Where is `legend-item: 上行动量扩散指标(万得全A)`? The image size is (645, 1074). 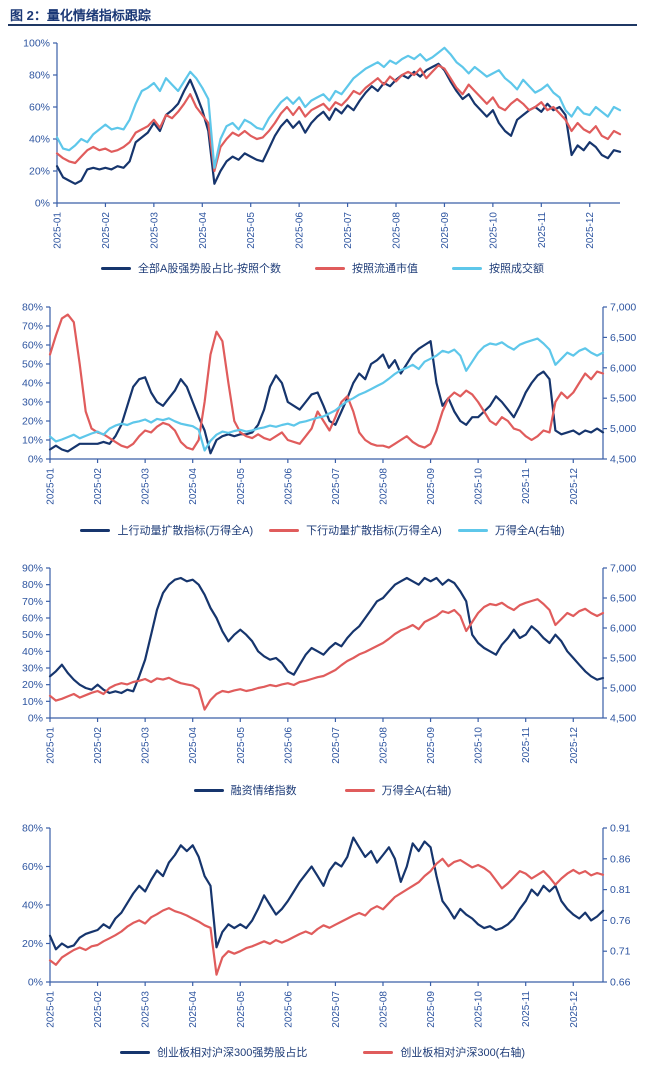
legend-item: 上行动量扩散指标(万得全A) is located at coordinates (166, 530).